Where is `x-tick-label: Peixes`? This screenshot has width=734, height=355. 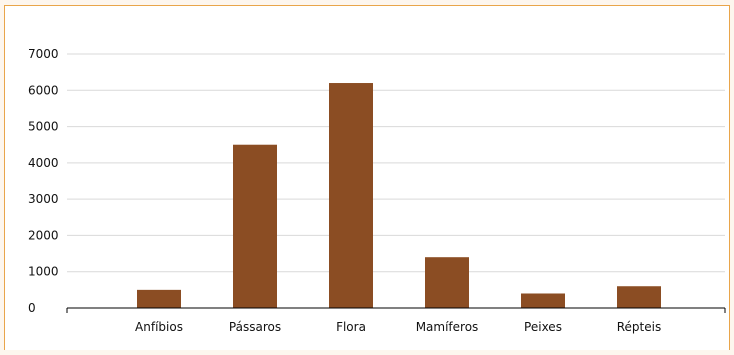
x-tick-label: Peixes is located at coordinates (543, 327).